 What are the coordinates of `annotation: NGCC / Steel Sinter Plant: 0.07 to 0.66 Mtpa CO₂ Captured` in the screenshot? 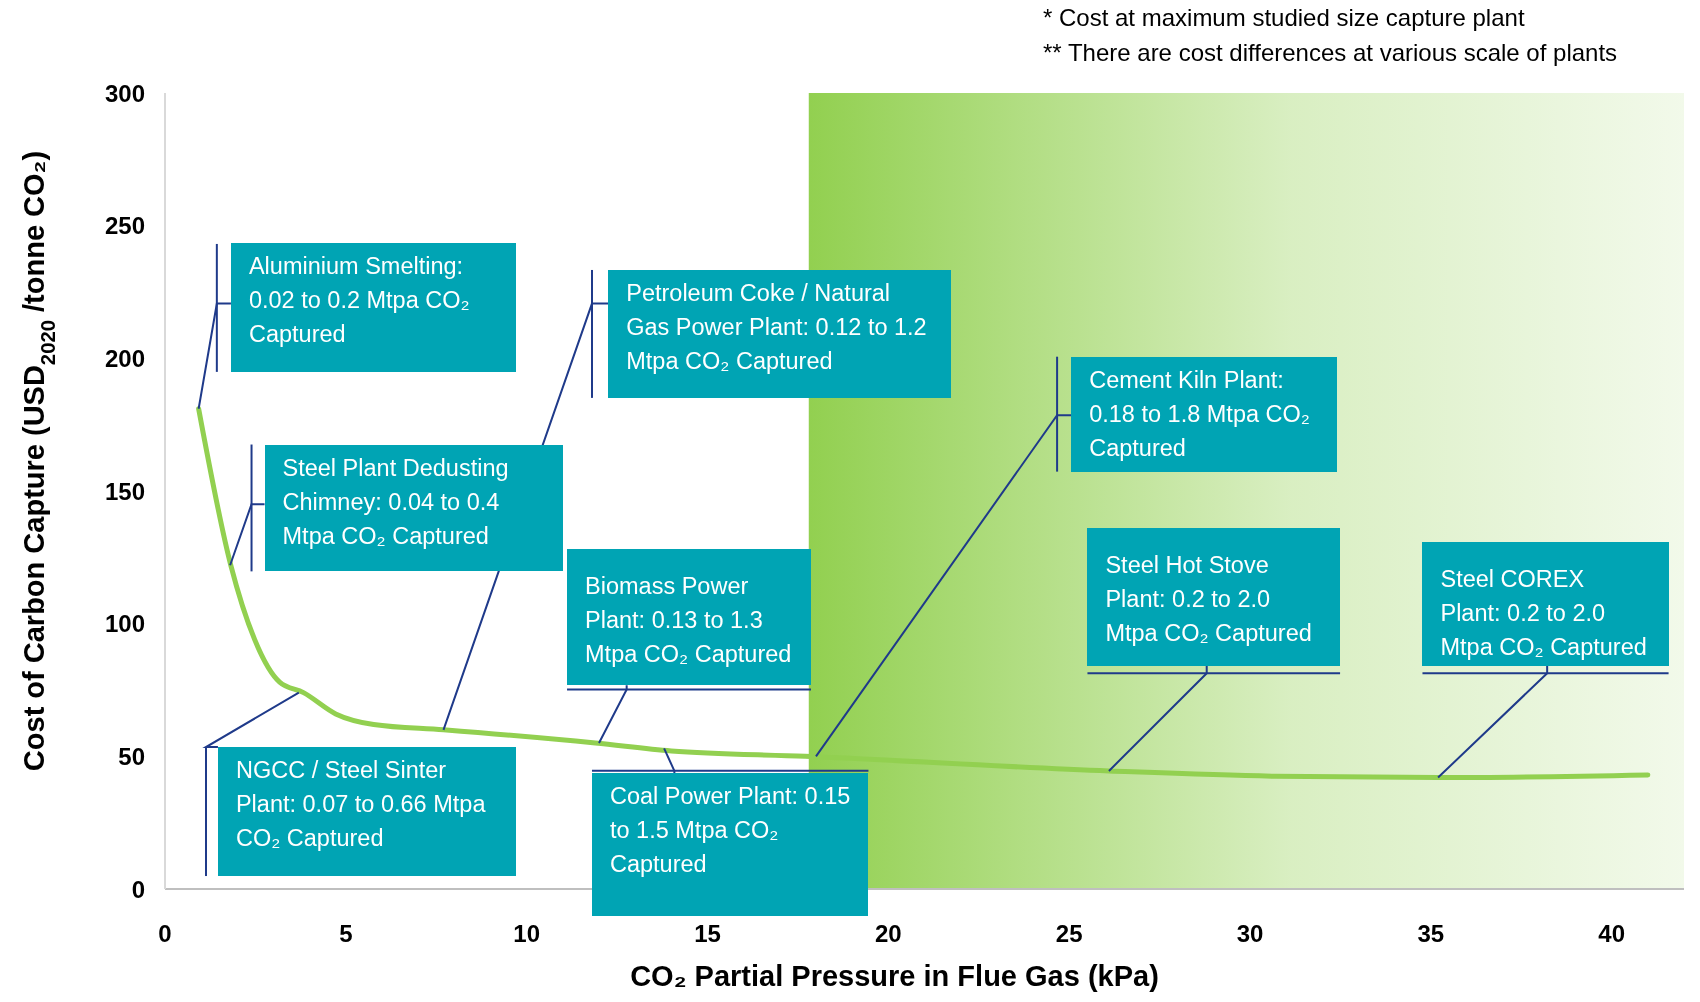 It's located at (367, 812).